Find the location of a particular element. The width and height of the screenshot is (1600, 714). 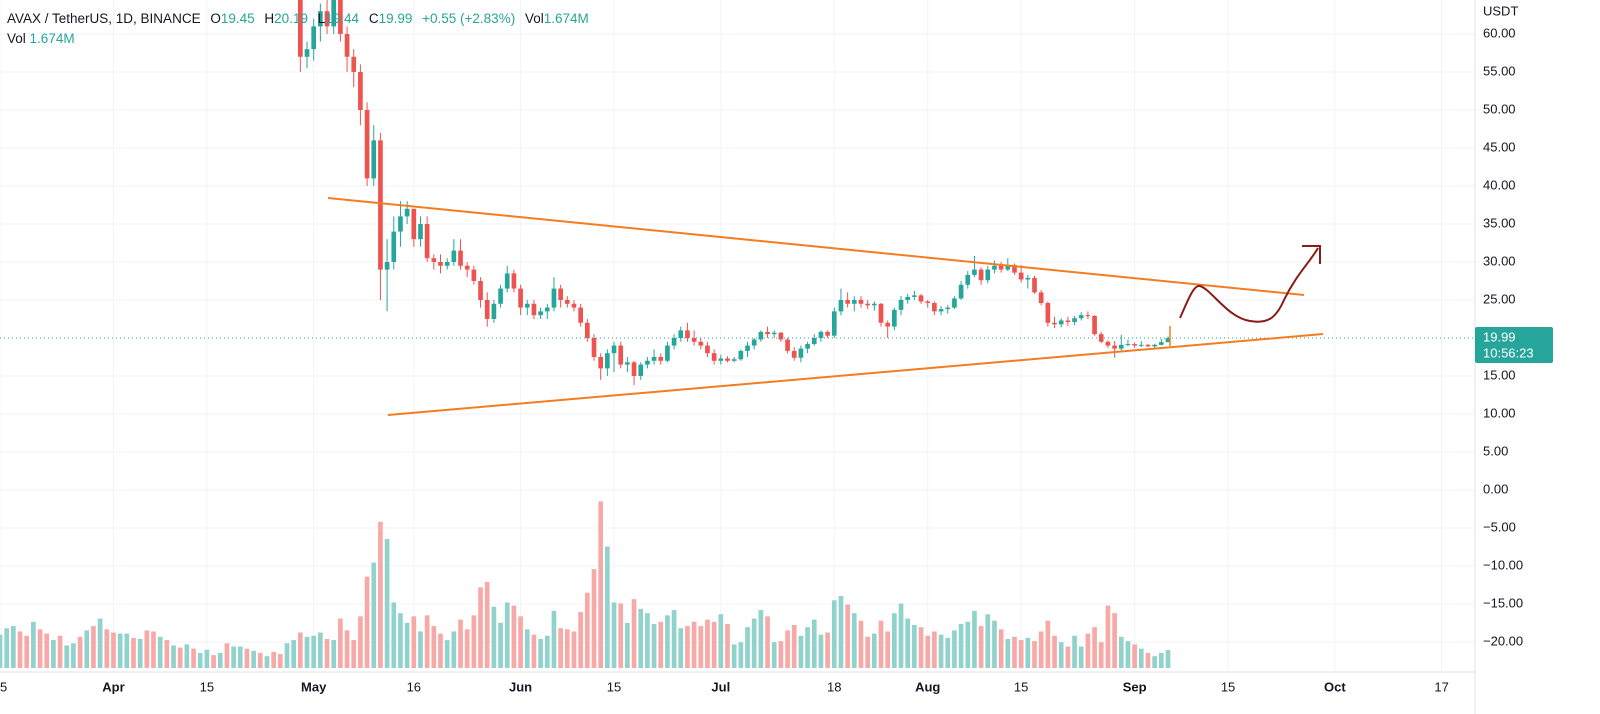

y-tick-label: −5.00 is located at coordinates (1499, 526).